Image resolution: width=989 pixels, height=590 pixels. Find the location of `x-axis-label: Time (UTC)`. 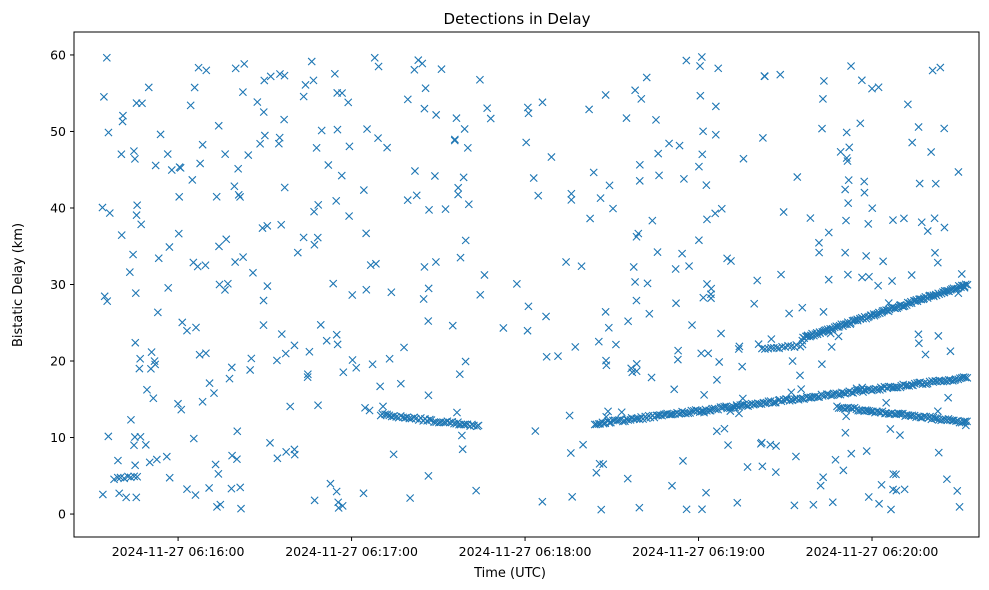

x-axis-label: Time (UTC) is located at coordinates (509, 573).